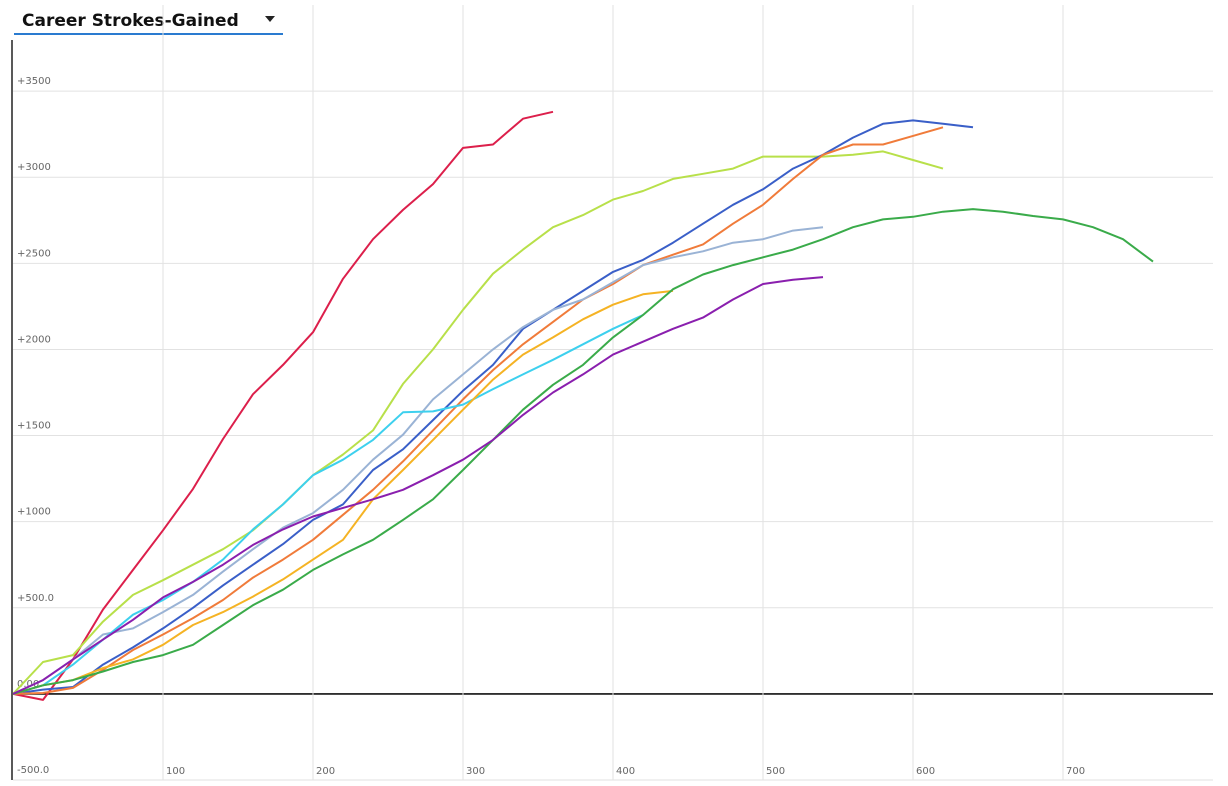 The image size is (1228, 786). I want to click on dropdown: Career Strokes-Gained, so click(148, 23).